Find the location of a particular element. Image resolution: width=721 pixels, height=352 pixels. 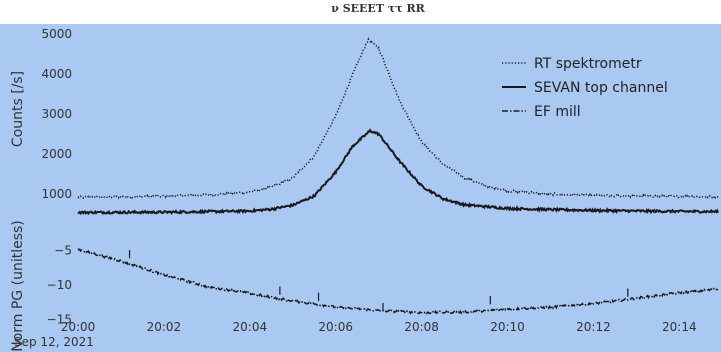

x-tick-label: 20:02 is located at coordinates (164, 327).